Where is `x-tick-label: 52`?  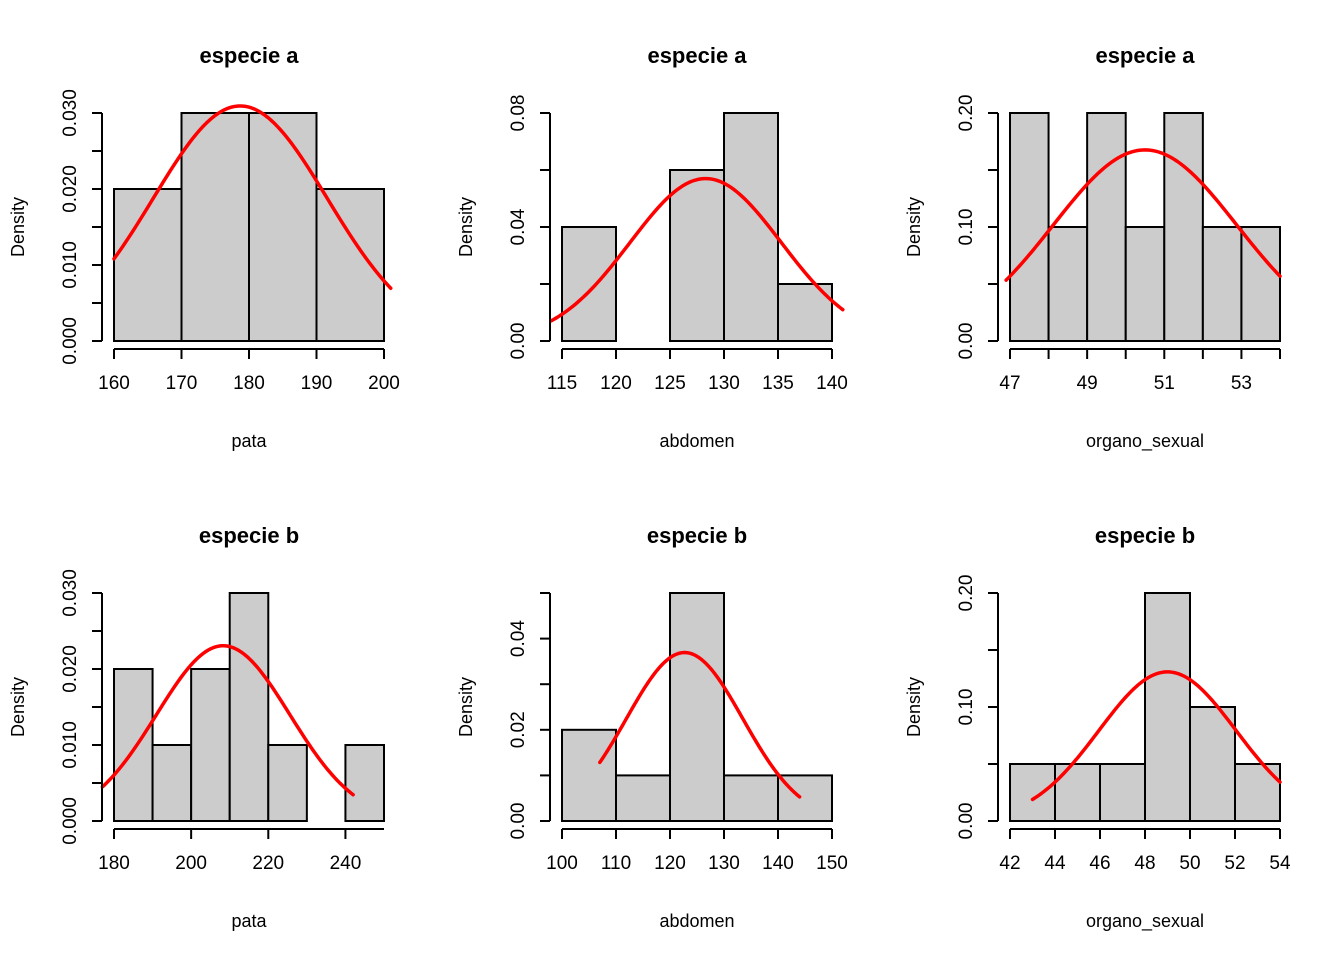
x-tick-label: 52 is located at coordinates (1234, 863).